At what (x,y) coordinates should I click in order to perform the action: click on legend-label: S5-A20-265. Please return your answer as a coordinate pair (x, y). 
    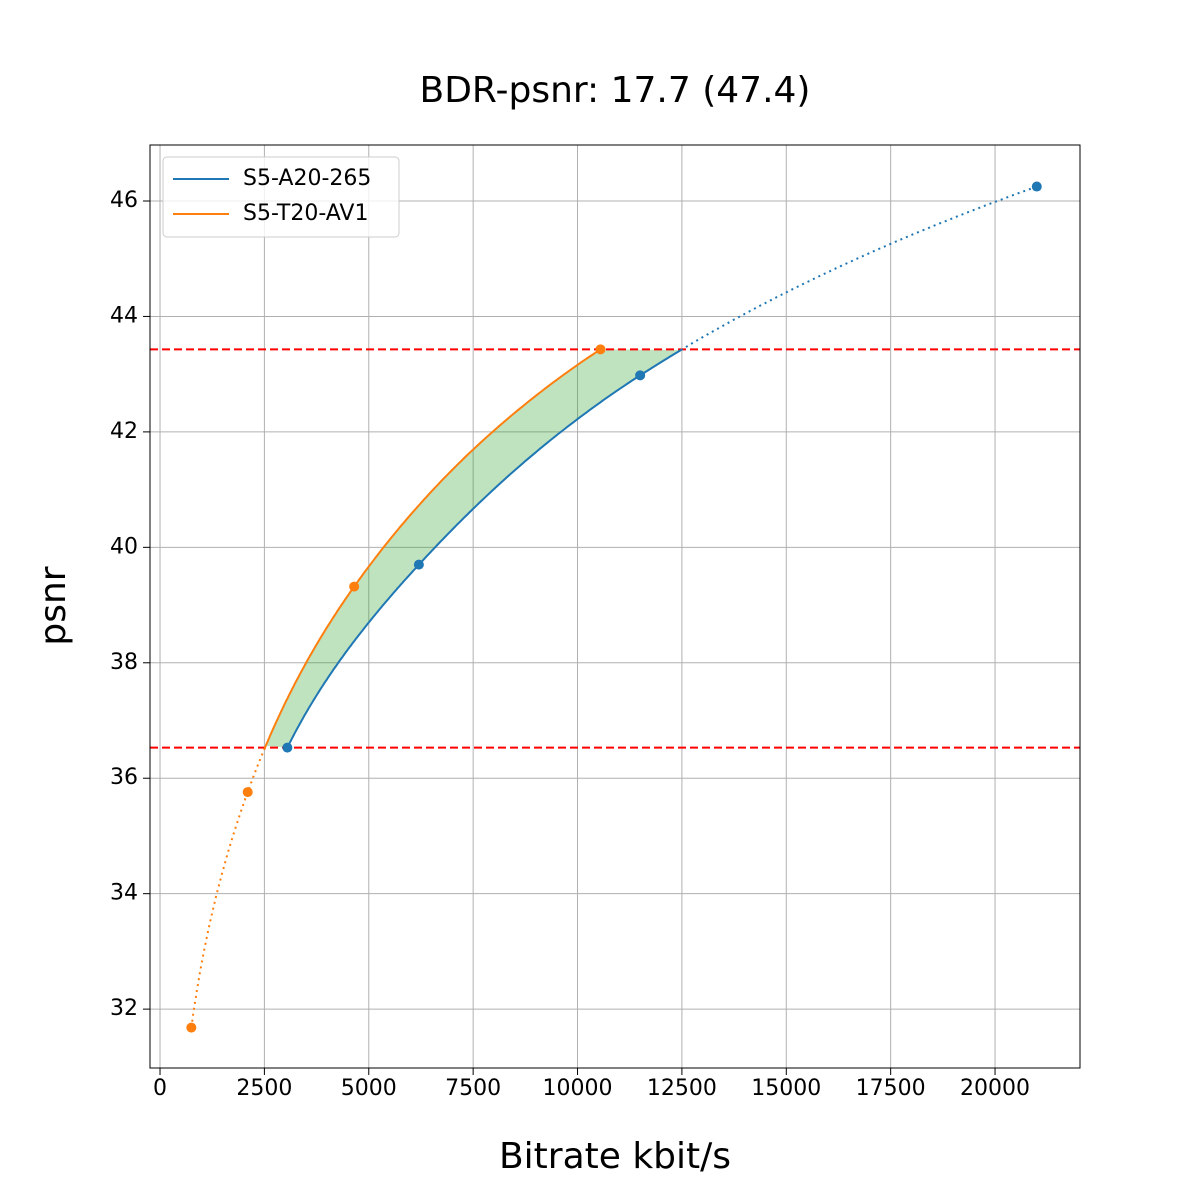
    Looking at the image, I should click on (307, 178).